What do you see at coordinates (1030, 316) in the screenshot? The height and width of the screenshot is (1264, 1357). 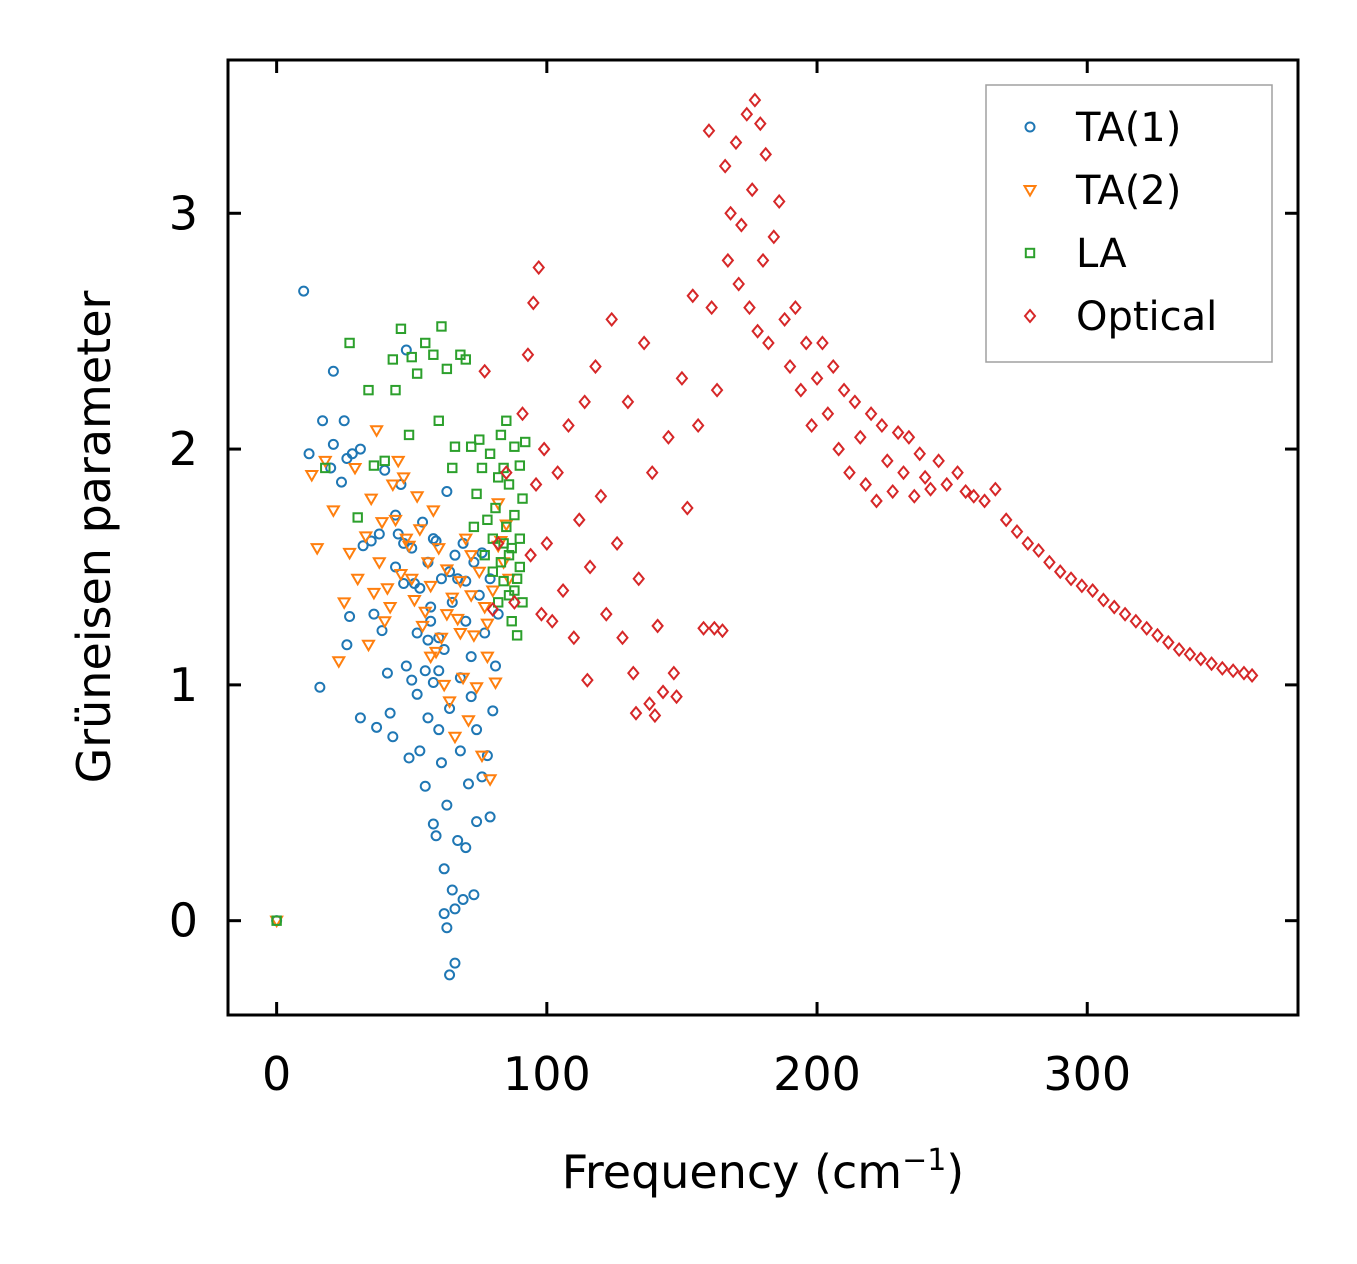 I see `legend-marker-optical` at bounding box center [1030, 316].